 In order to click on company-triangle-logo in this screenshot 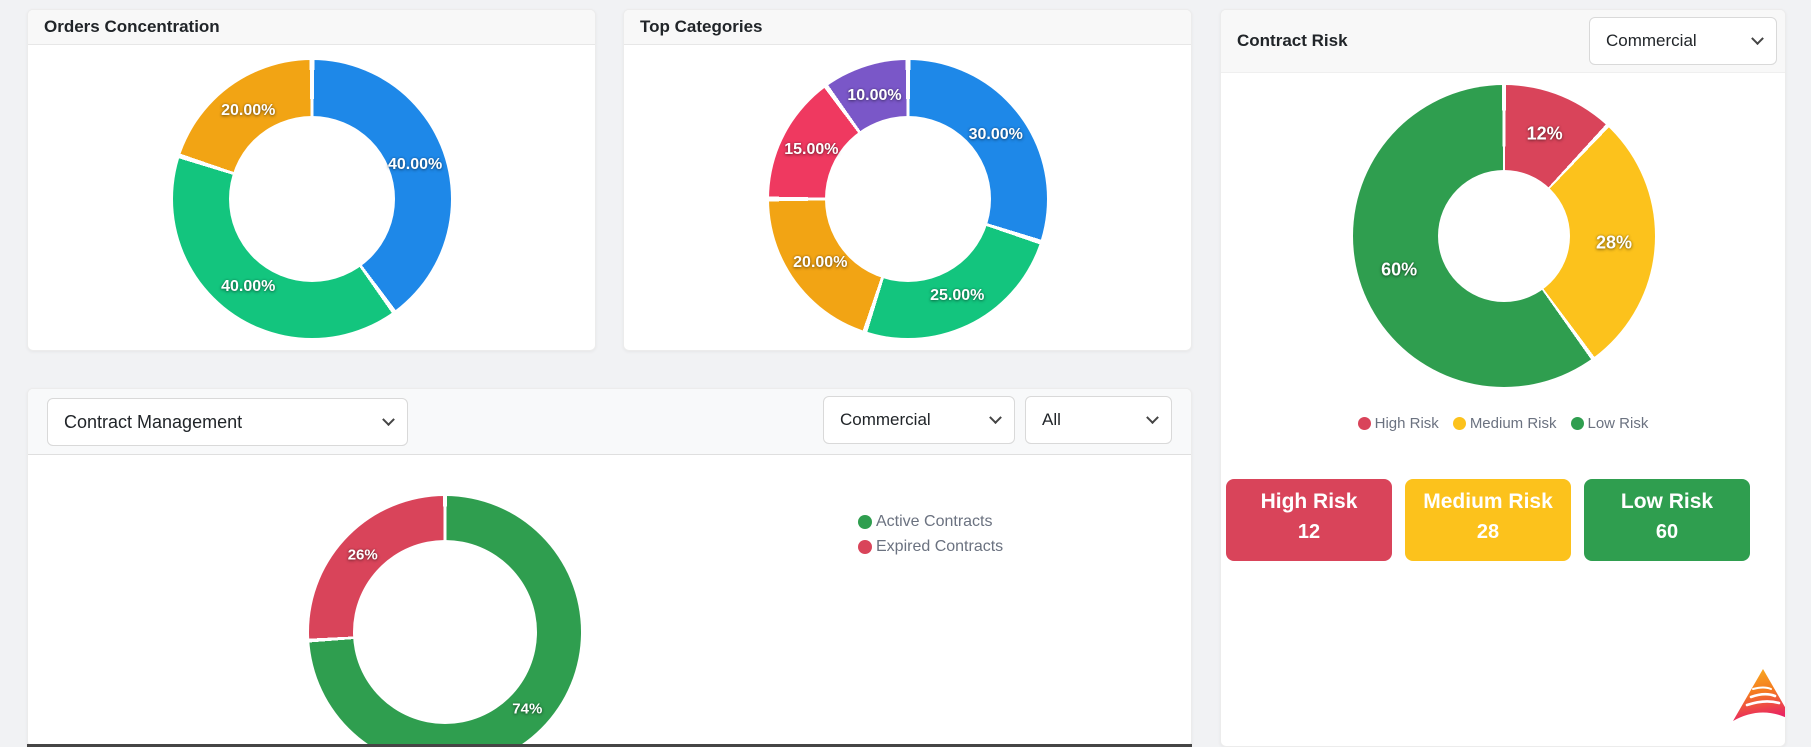, I will do `click(1759, 695)`.